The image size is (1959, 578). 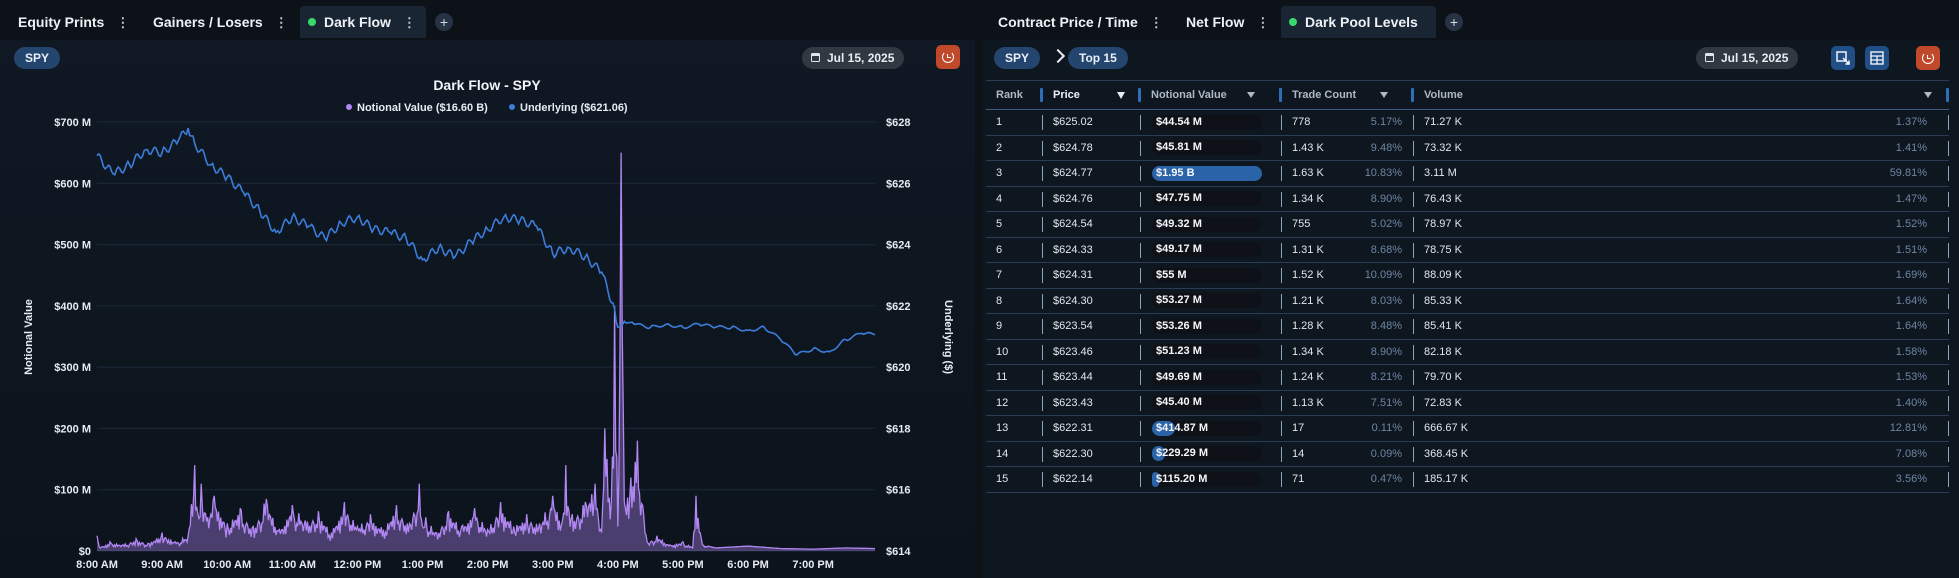 I want to click on column-header-price: Price, so click(x=1092, y=95).